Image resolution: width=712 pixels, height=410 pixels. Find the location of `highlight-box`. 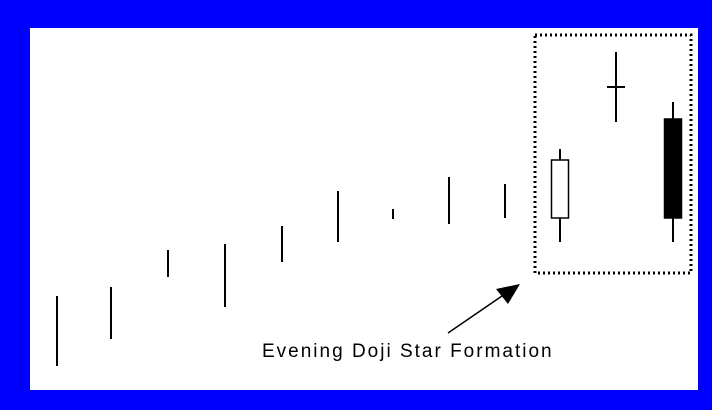

highlight-box is located at coordinates (613, 154).